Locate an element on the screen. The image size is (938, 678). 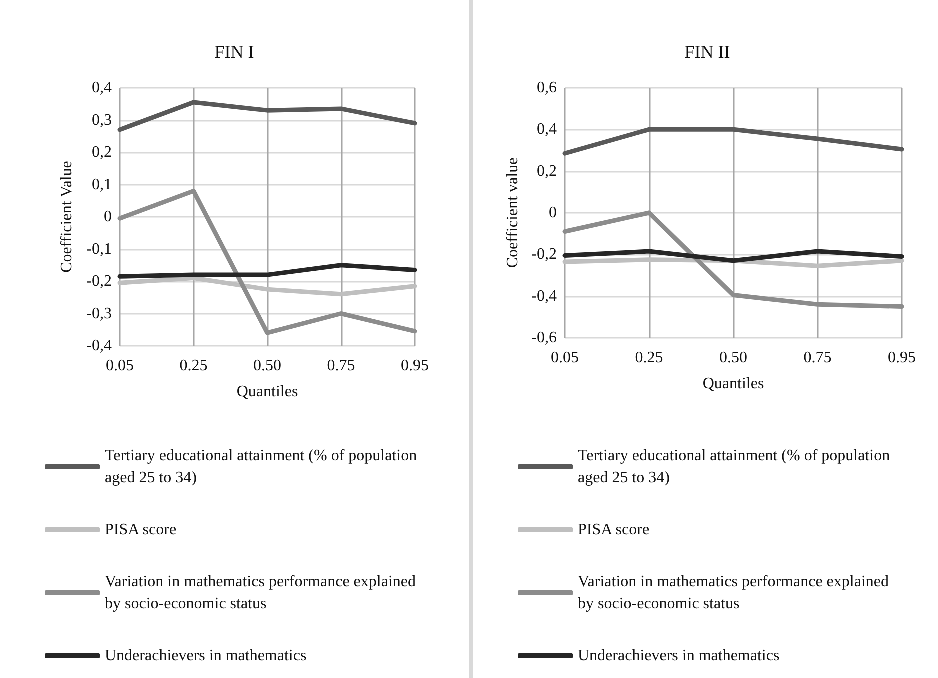
y-tick-label: 0,1 is located at coordinates (102, 185).